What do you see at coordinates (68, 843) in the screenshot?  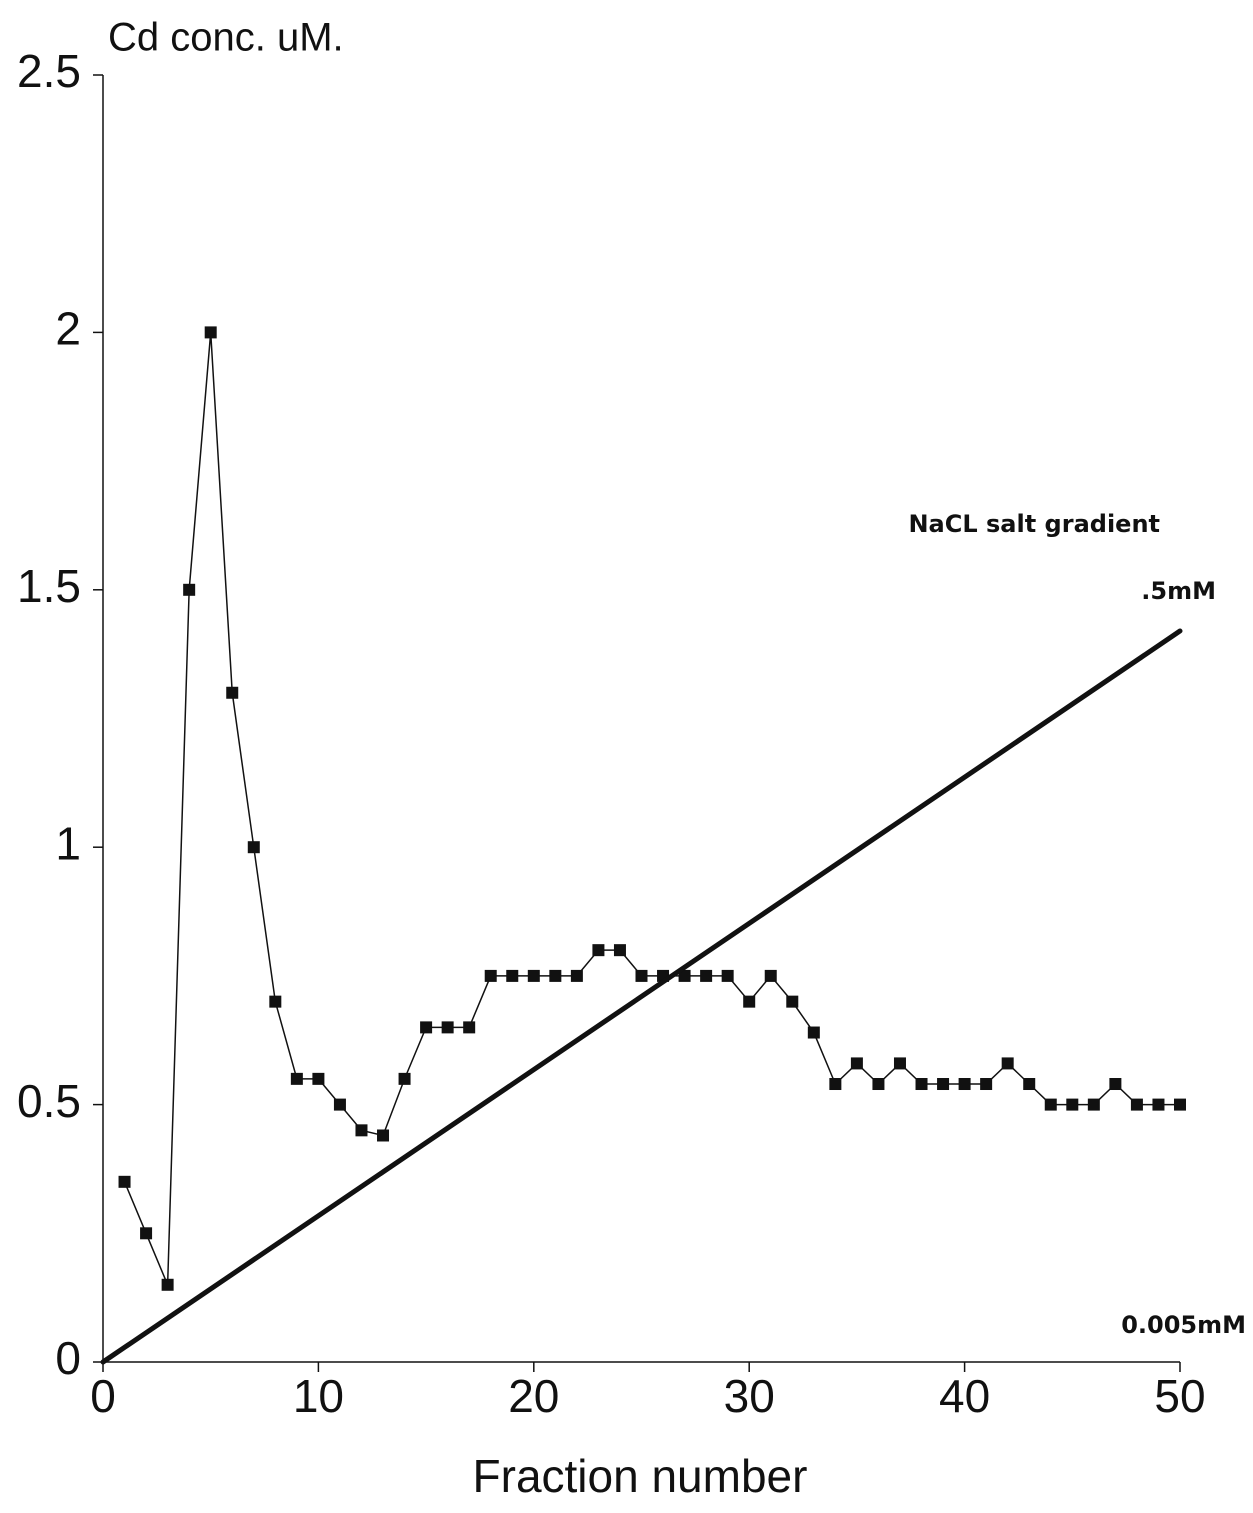 I see `y-tick-label: 1` at bounding box center [68, 843].